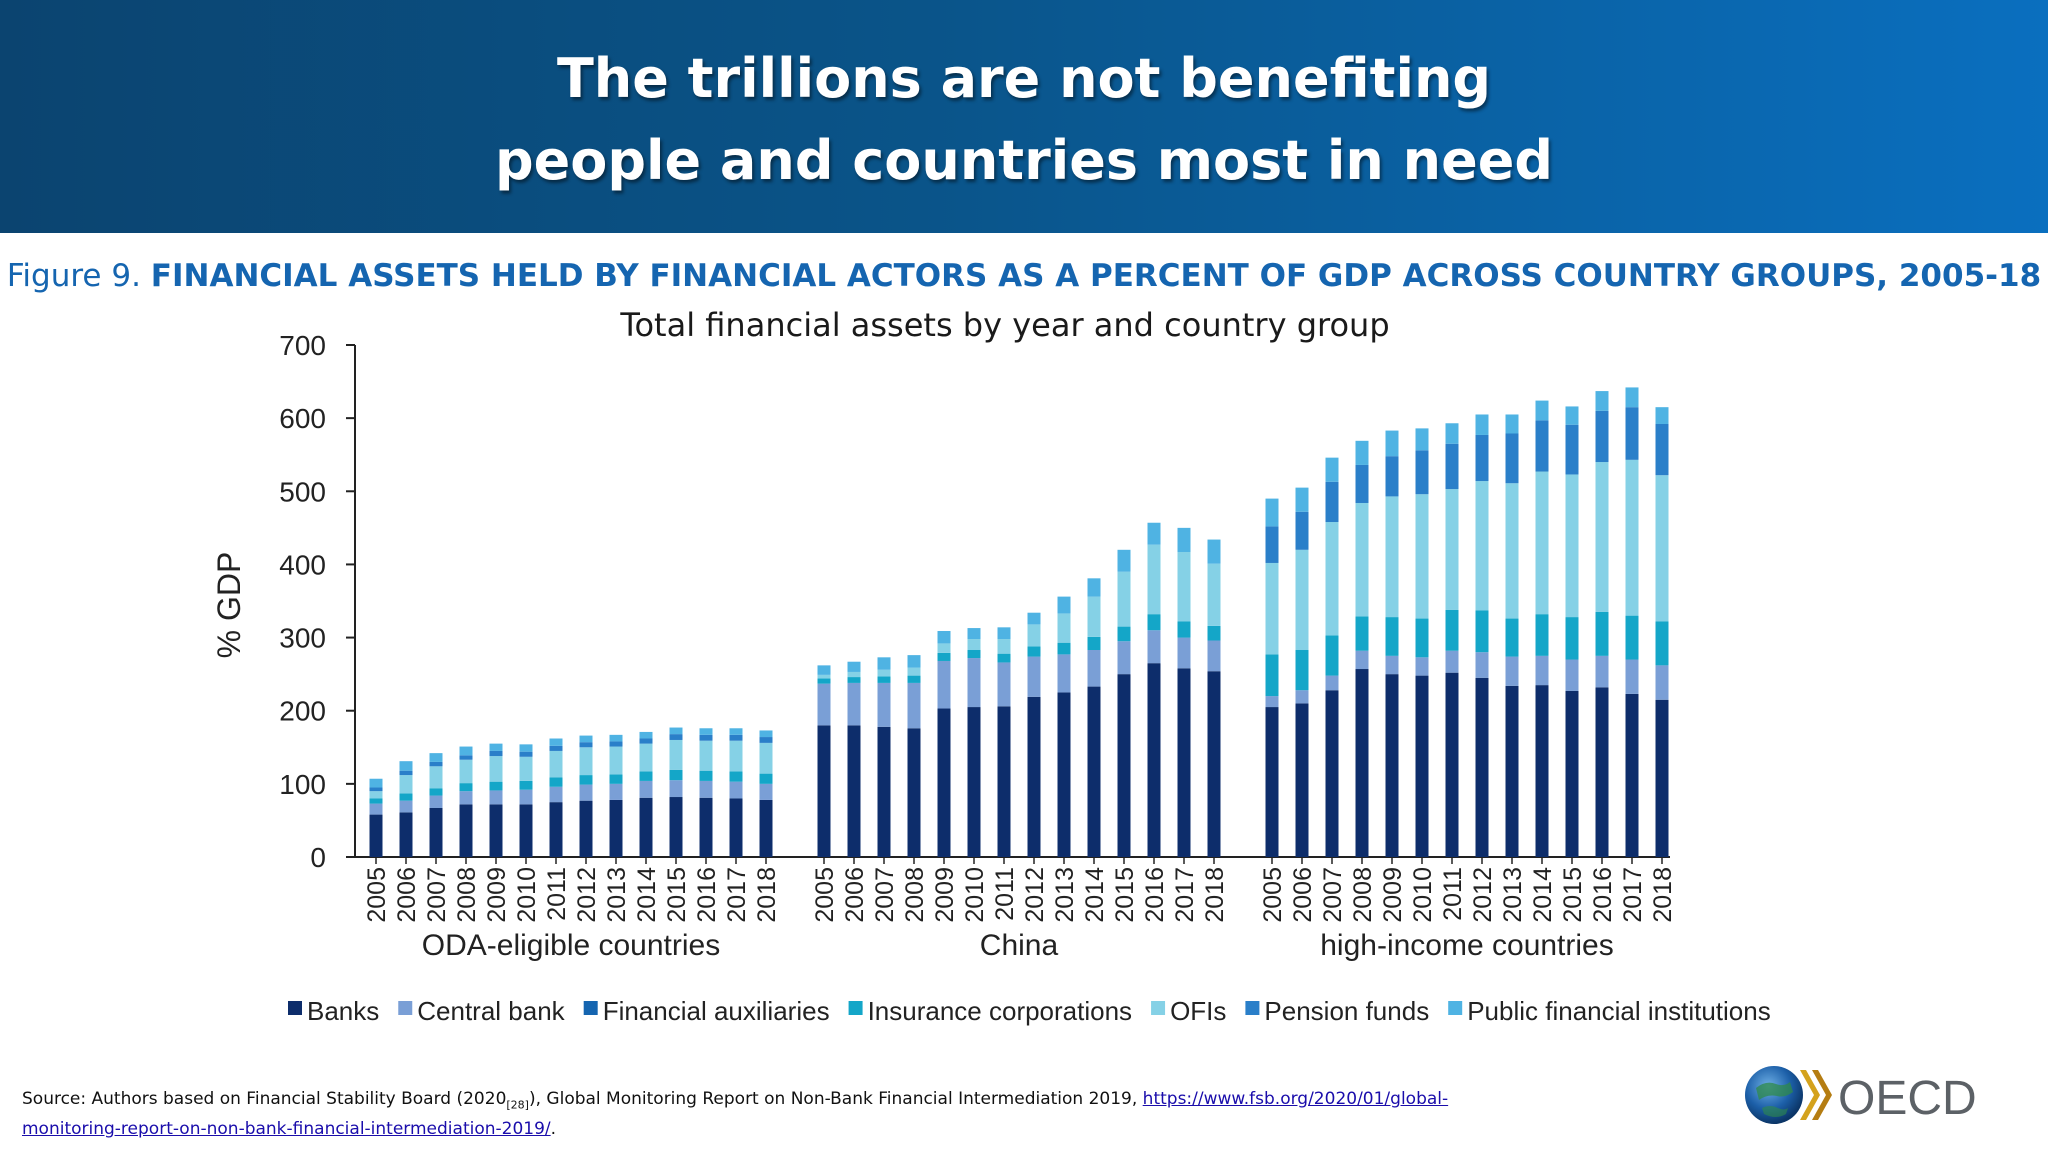 The height and width of the screenshot is (1152, 2048). I want to click on group-label: China, so click(1019, 945).